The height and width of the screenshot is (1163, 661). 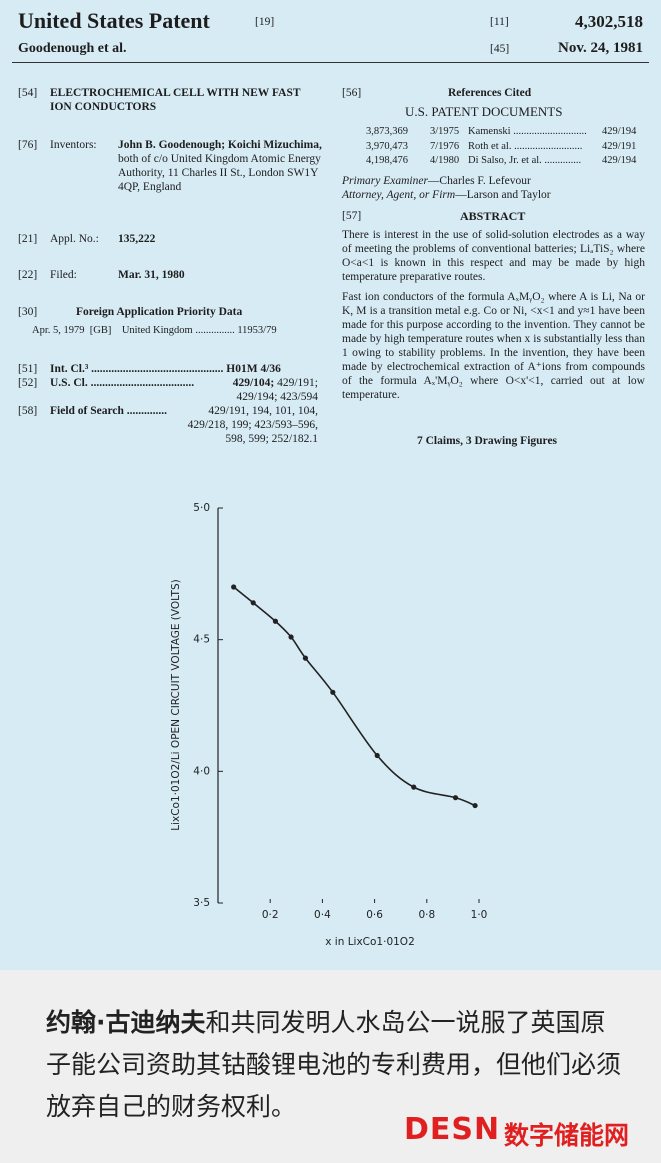 What do you see at coordinates (609, 21) in the screenshot?
I see `patent-number: 4,302,518` at bounding box center [609, 21].